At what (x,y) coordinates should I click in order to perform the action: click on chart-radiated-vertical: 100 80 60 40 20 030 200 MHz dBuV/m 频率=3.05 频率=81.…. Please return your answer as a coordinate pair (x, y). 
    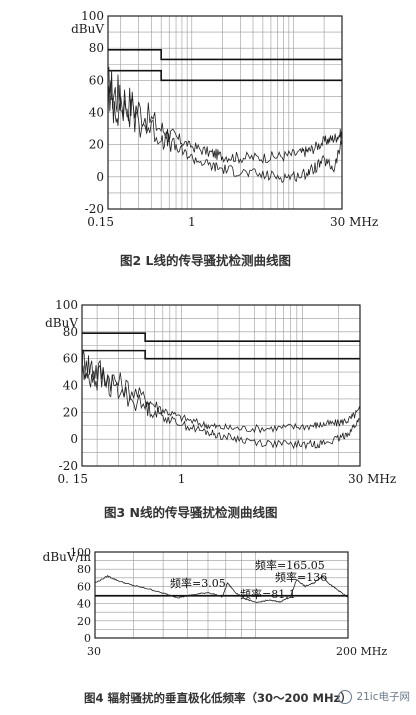
    Looking at the image, I should click on (215, 602).